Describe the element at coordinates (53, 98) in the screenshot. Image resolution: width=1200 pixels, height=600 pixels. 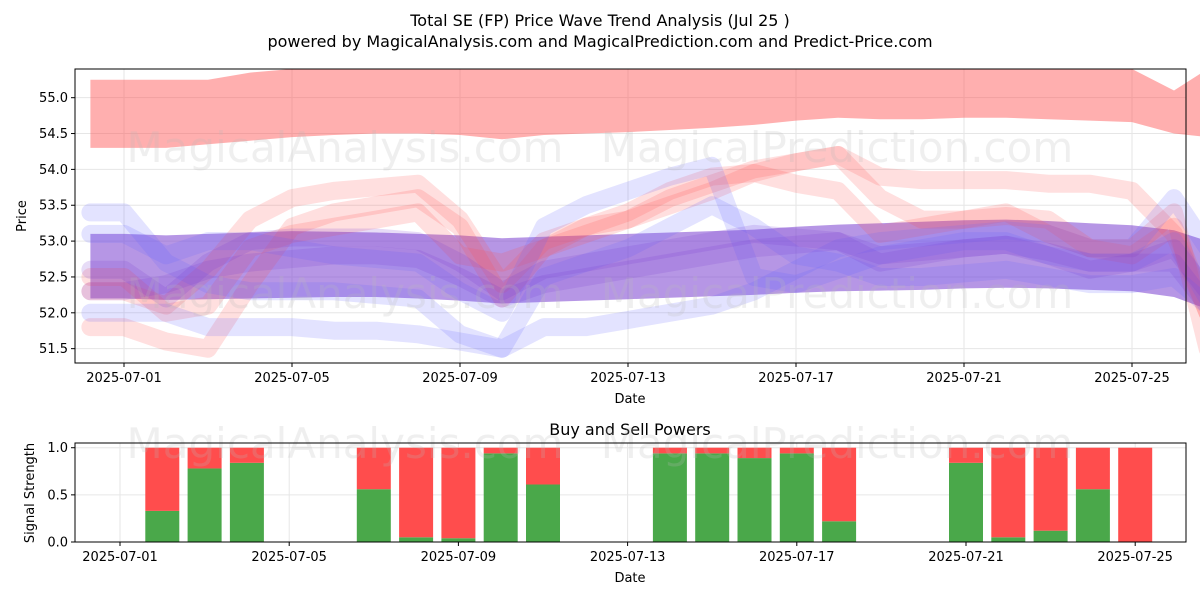
I see `price-y-tick-label: 55.0` at that location.